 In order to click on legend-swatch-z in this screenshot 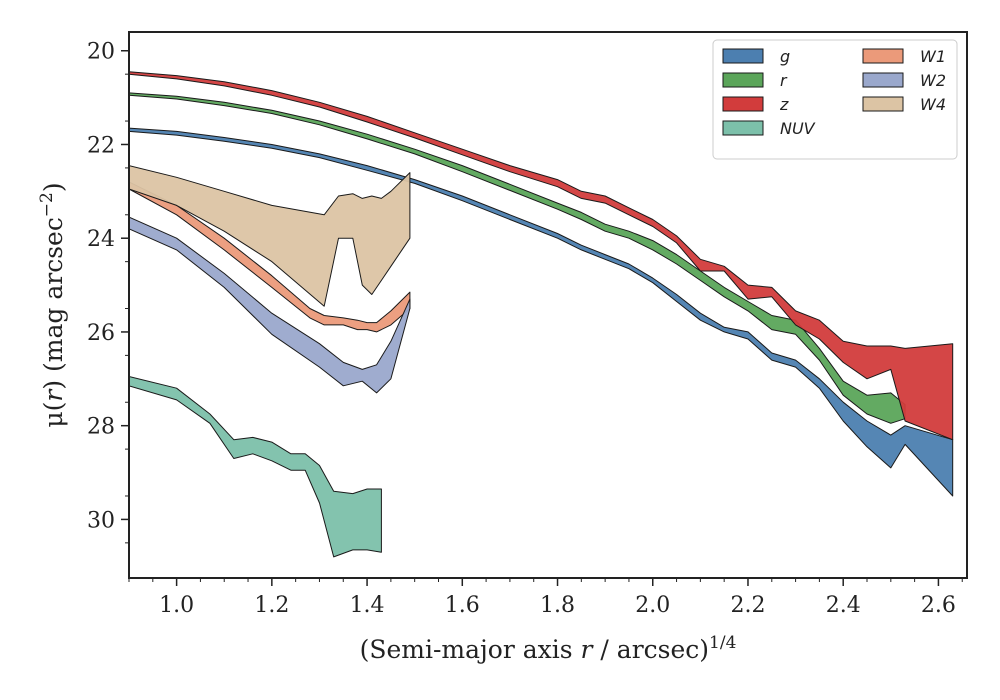, I will do `click(743, 104)`.